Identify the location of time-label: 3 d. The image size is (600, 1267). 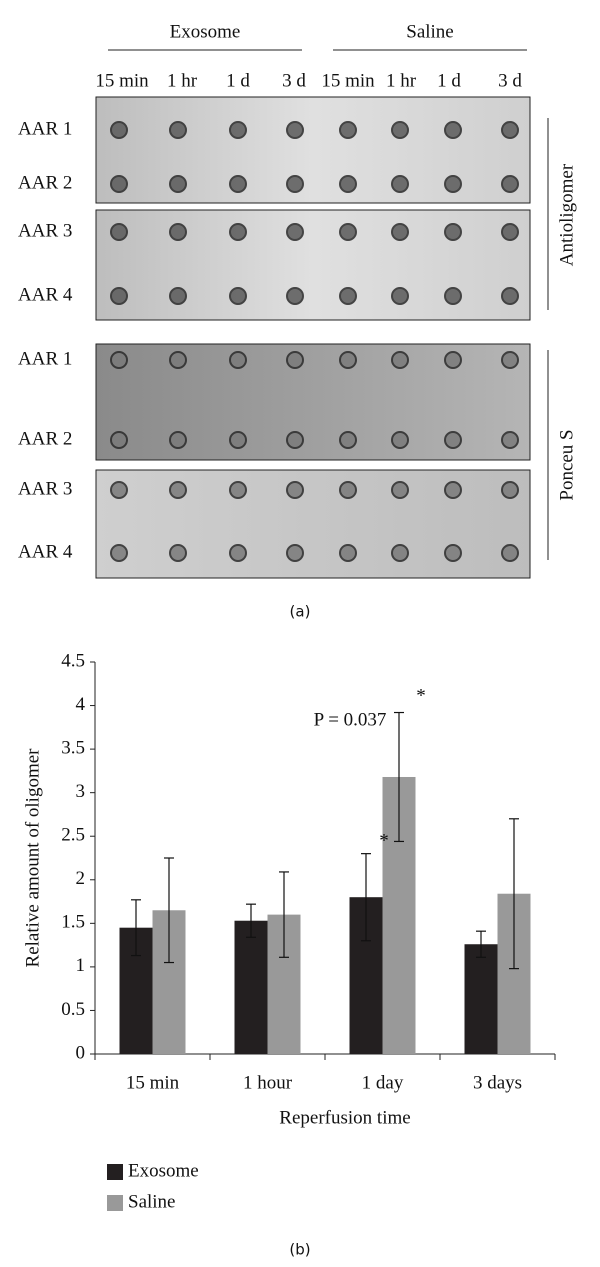
(294, 80).